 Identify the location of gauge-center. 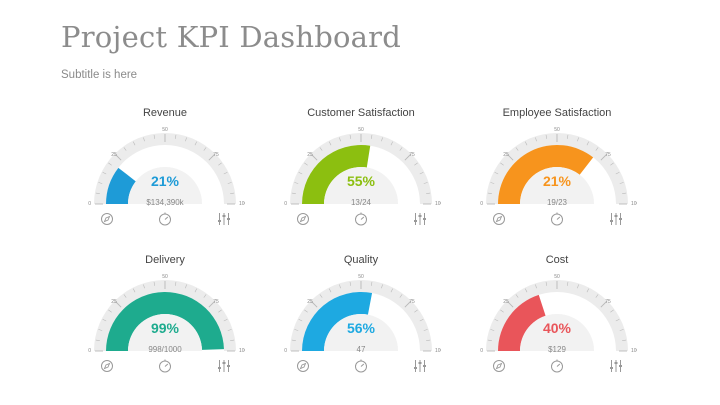
(165, 185).